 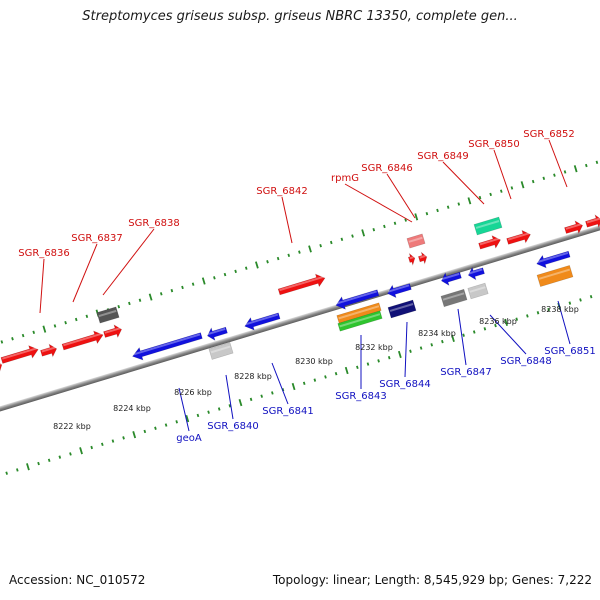 I want to click on gene-label-forward: SGR_6837, so click(x=97, y=238).